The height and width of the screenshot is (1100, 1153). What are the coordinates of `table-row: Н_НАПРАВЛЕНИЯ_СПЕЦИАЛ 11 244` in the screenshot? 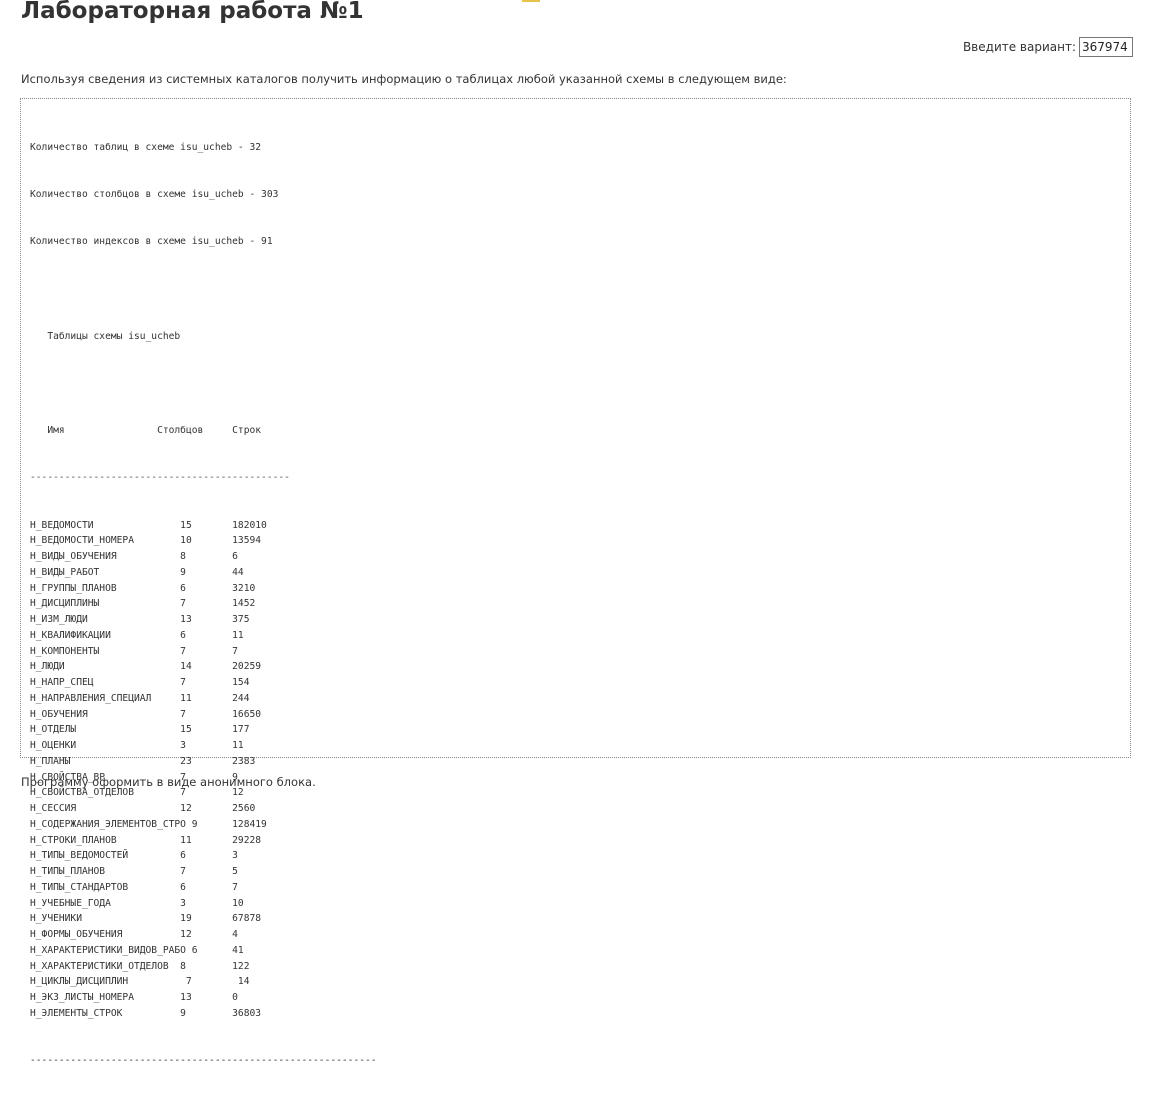 It's located at (140, 698).